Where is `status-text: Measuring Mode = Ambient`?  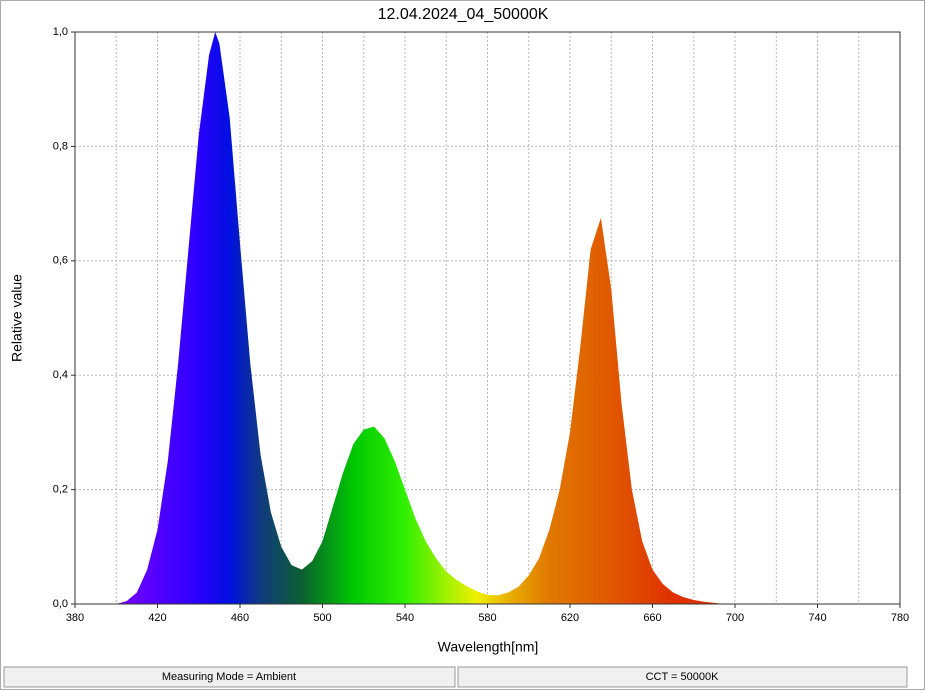 status-text: Measuring Mode = Ambient is located at coordinates (229, 677).